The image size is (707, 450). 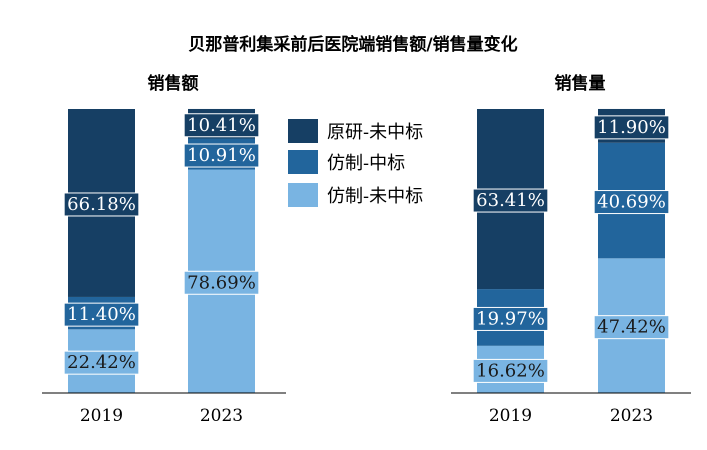 What do you see at coordinates (375, 132) in the screenshot?
I see `legend-label: 原研-未中标` at bounding box center [375, 132].